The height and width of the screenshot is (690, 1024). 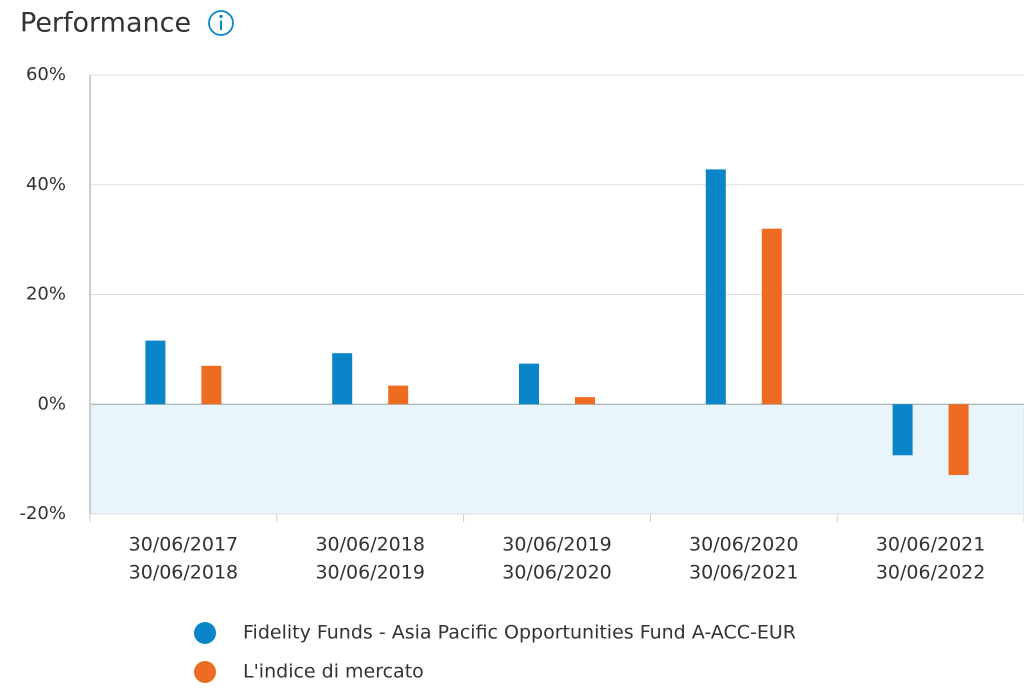 I want to click on chart-title: Performance, so click(x=105, y=23).